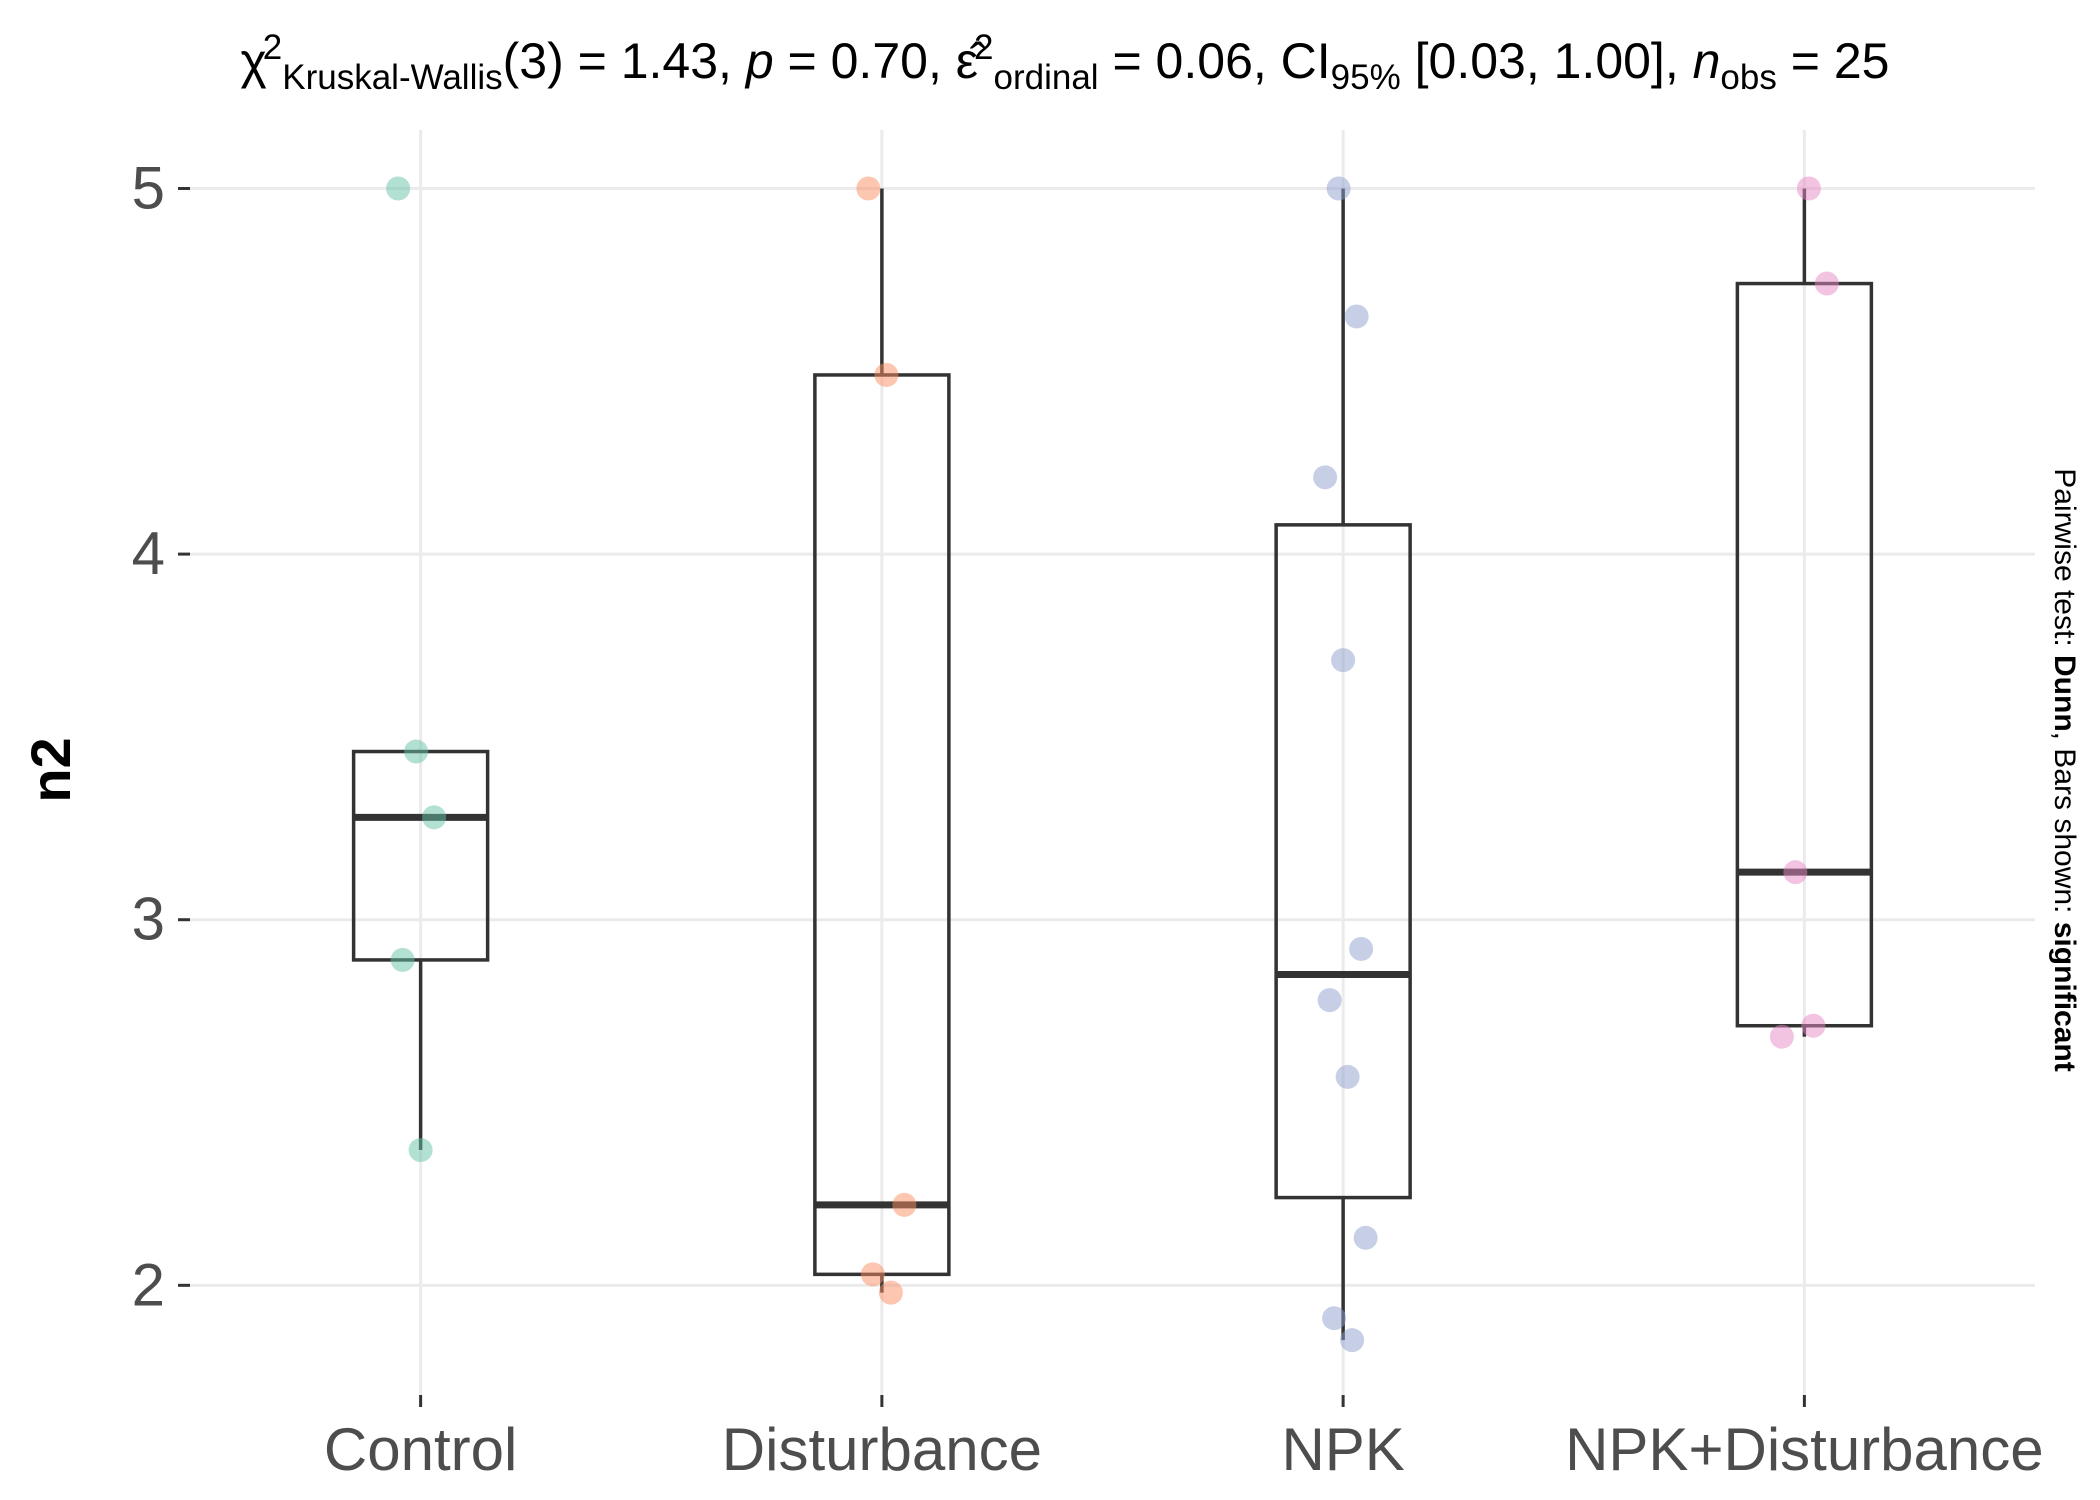 Image resolution: width=2100 pixels, height=1500 pixels. What do you see at coordinates (2064, 827) in the screenshot?
I see `caption-part: , Bars shown:` at bounding box center [2064, 827].